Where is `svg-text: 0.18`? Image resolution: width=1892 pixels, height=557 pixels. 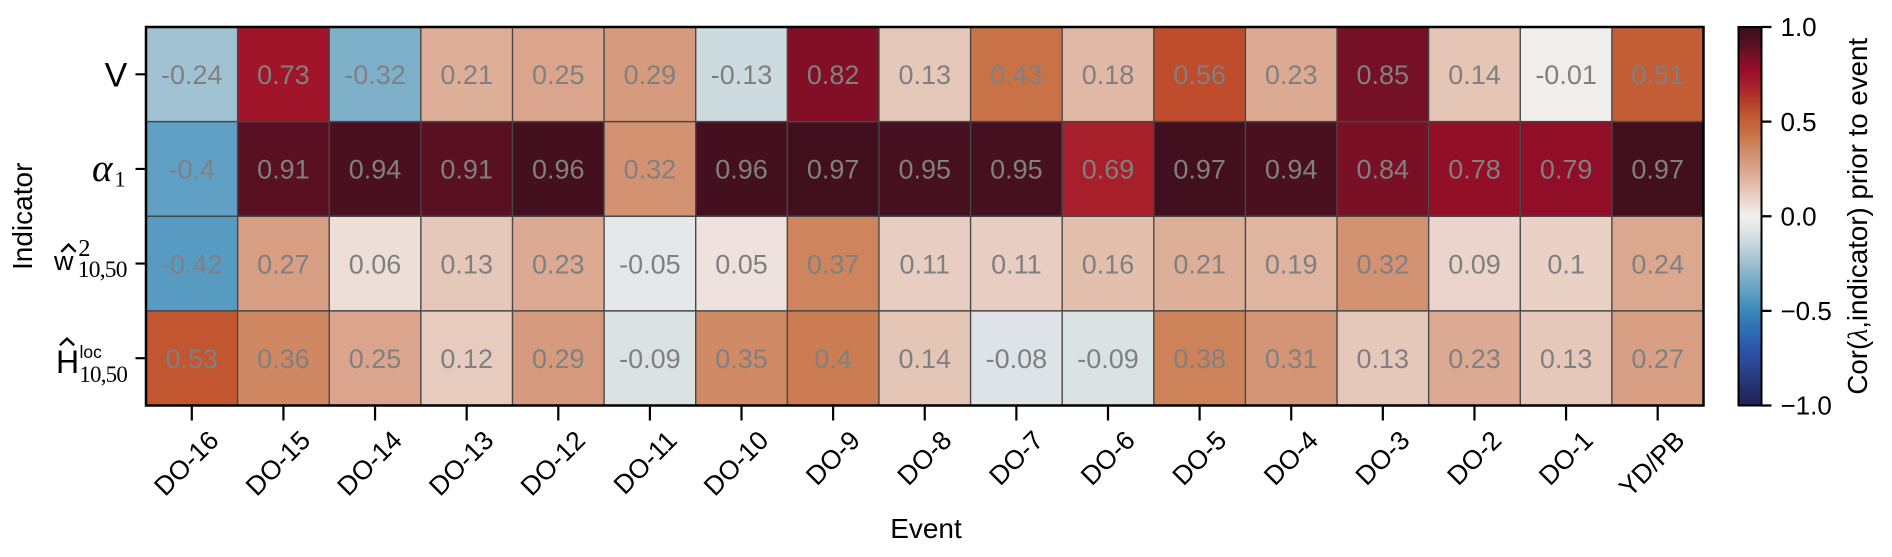 svg-text: 0.18 is located at coordinates (1108, 75).